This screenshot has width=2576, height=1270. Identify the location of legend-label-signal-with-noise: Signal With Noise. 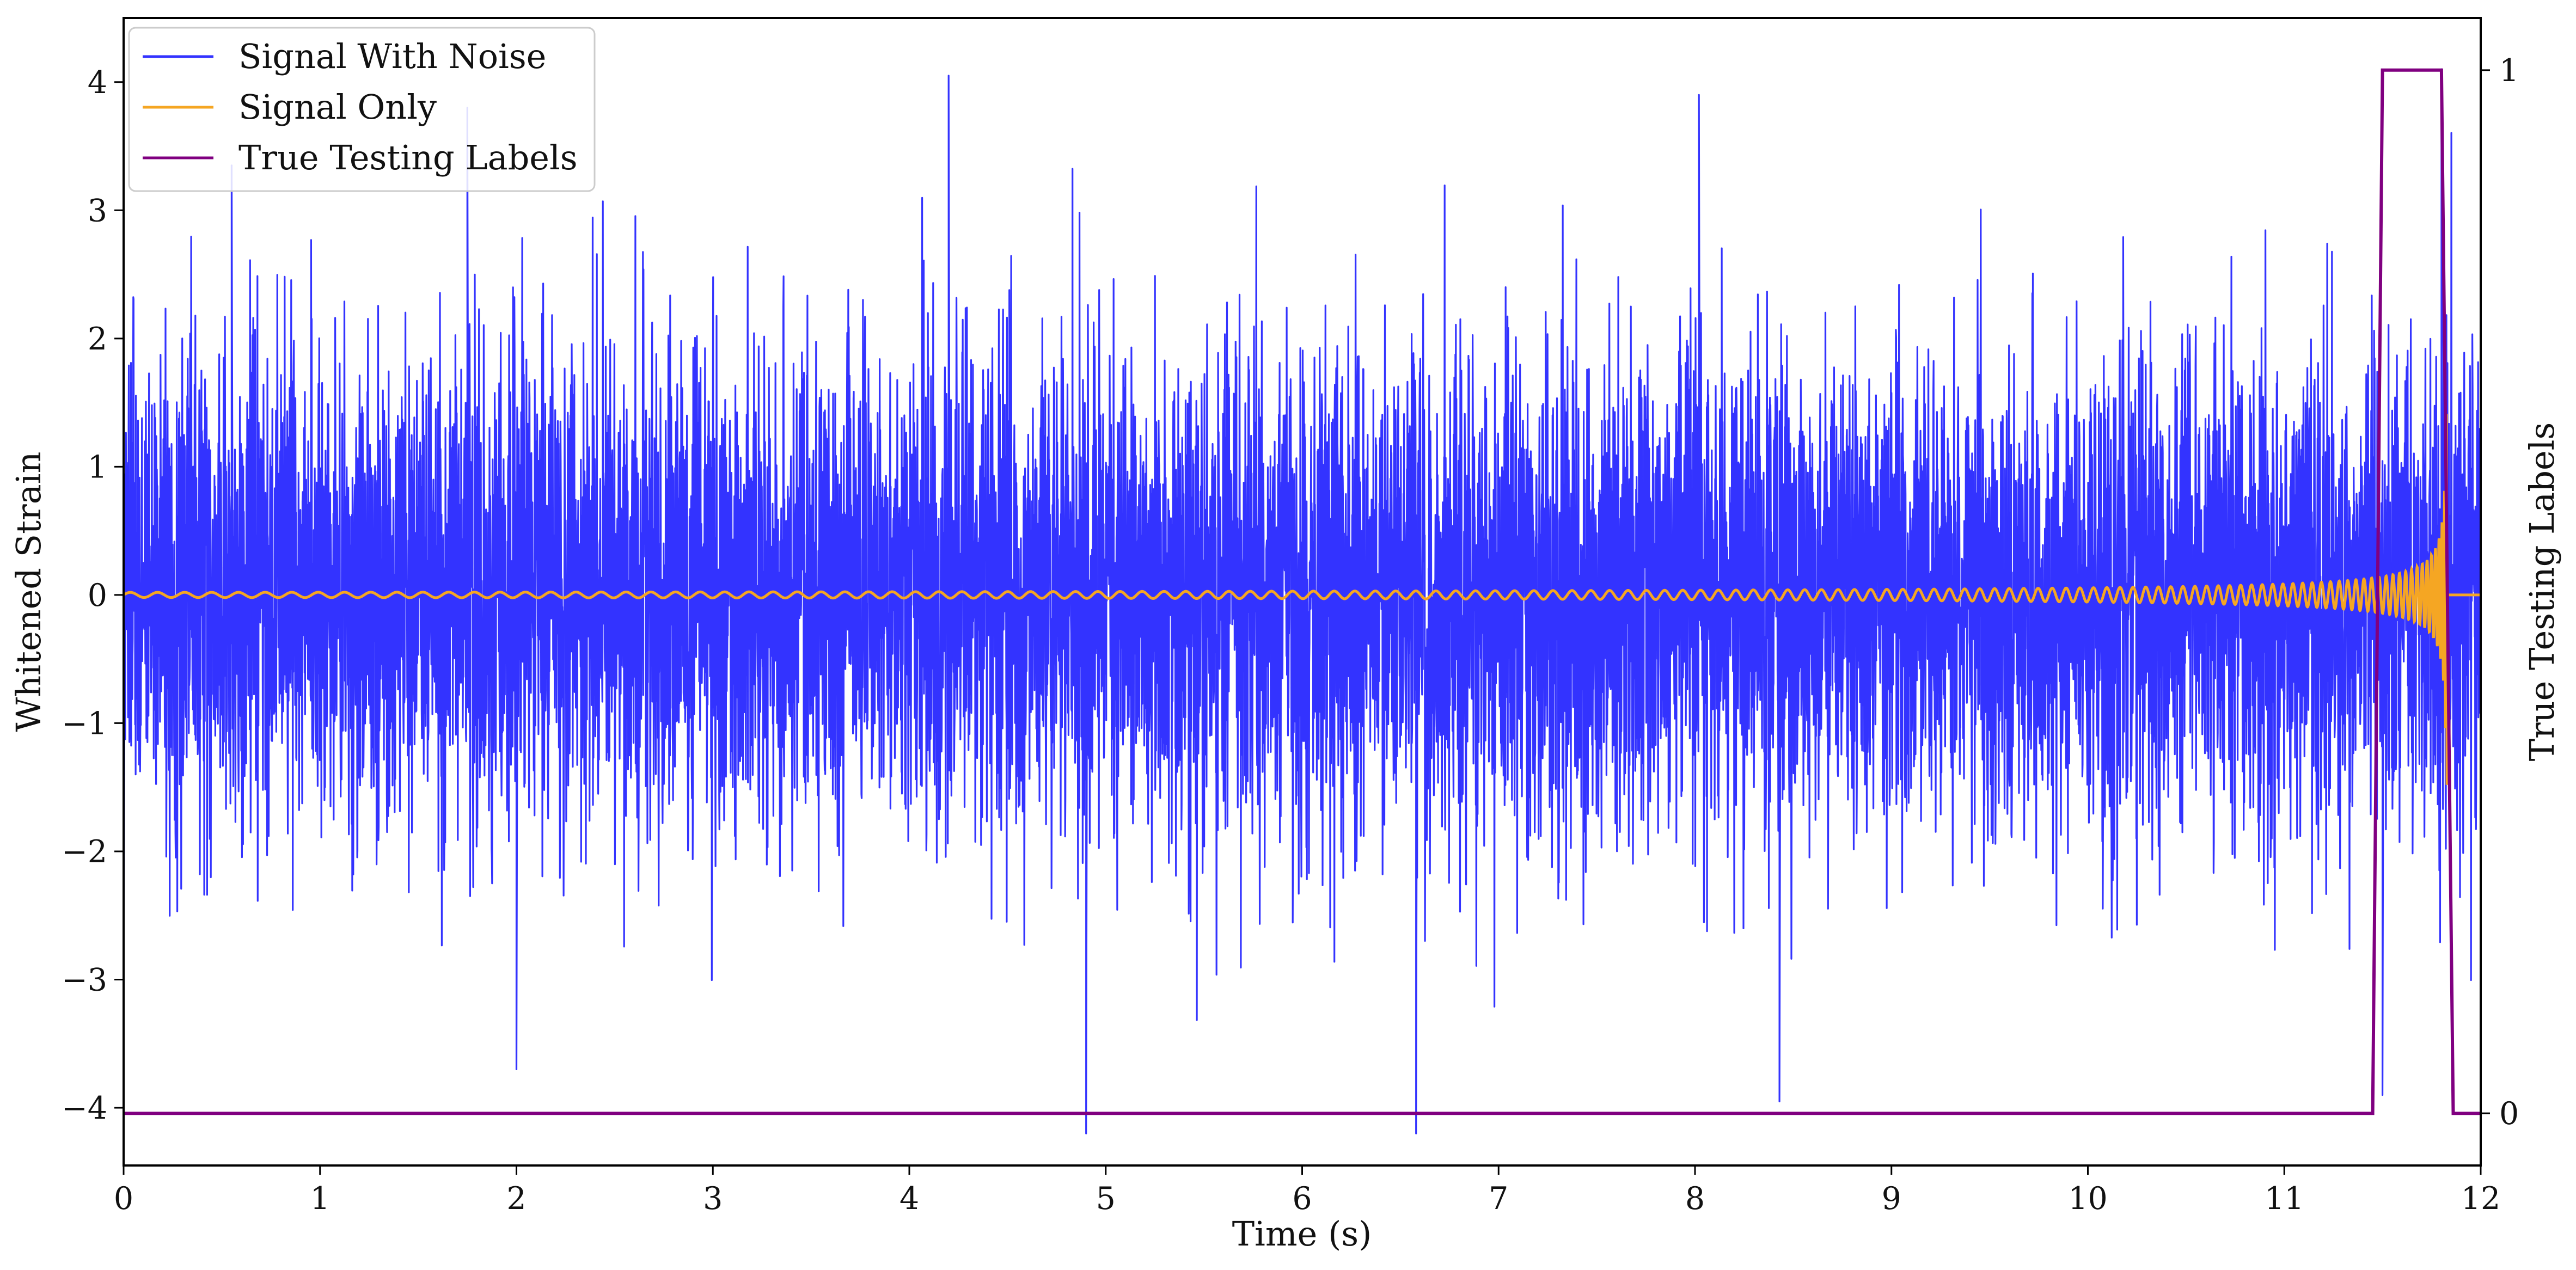
(392, 56).